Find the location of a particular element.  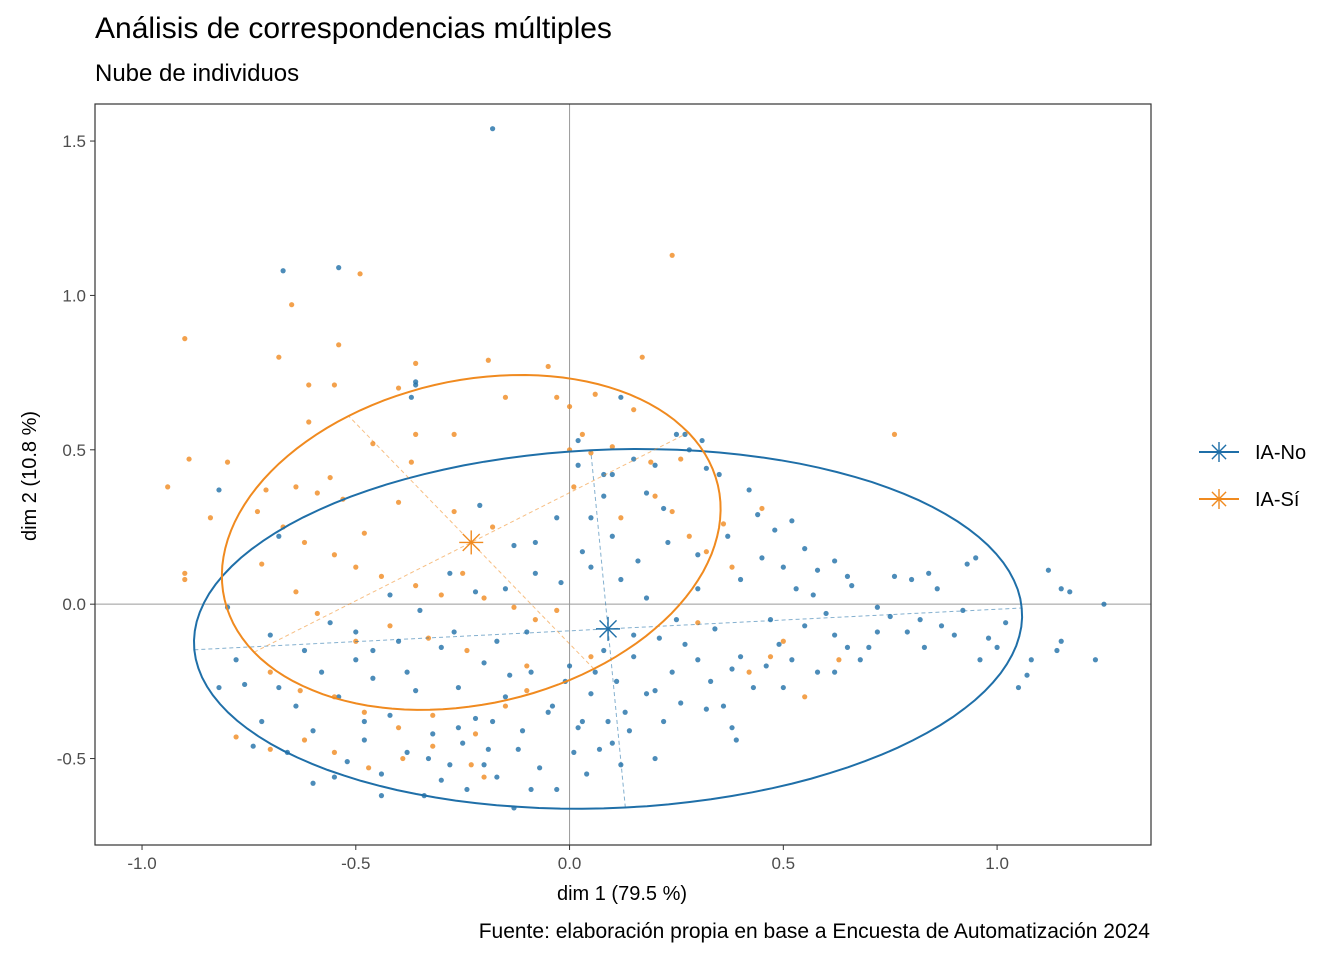

y-tick-label: 1.0 is located at coordinates (74, 295).